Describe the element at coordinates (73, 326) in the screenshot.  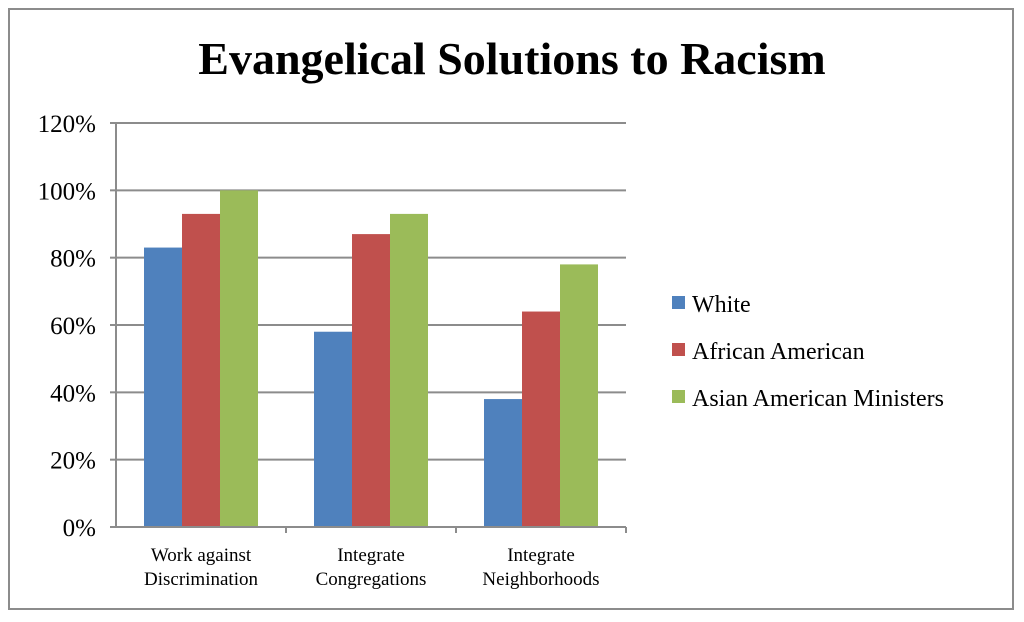
I see `y-tick-label: 60%` at that location.